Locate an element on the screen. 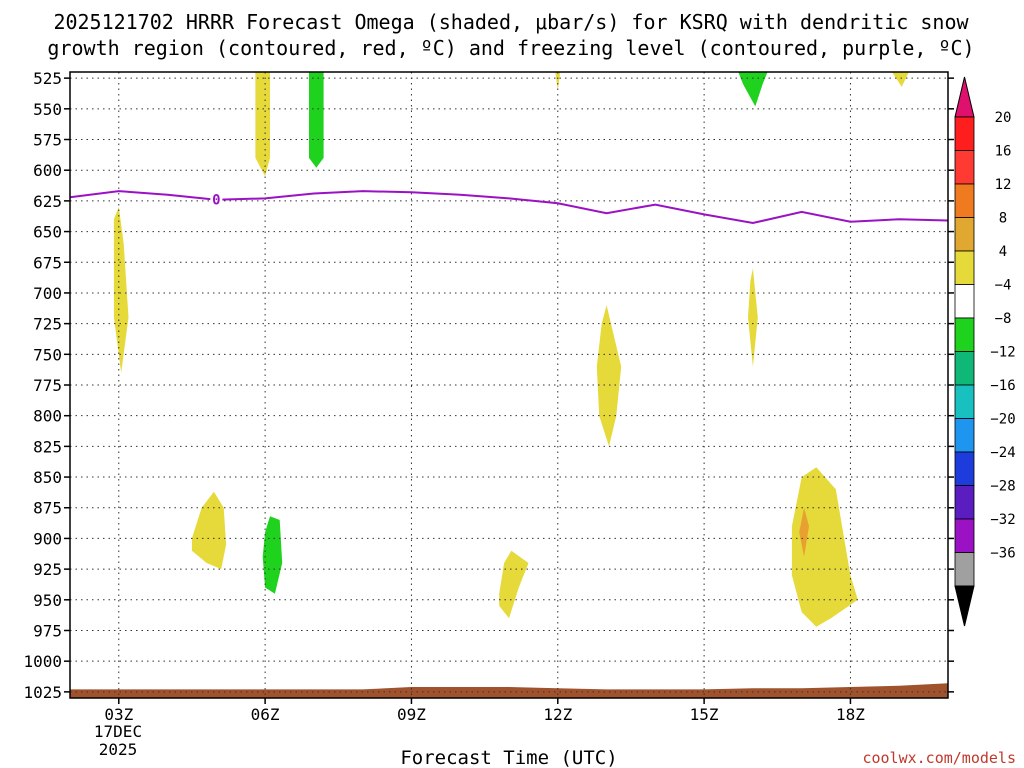 The width and height of the screenshot is (1024, 768). credit-text: coolwx.com/models is located at coordinates (939, 758).